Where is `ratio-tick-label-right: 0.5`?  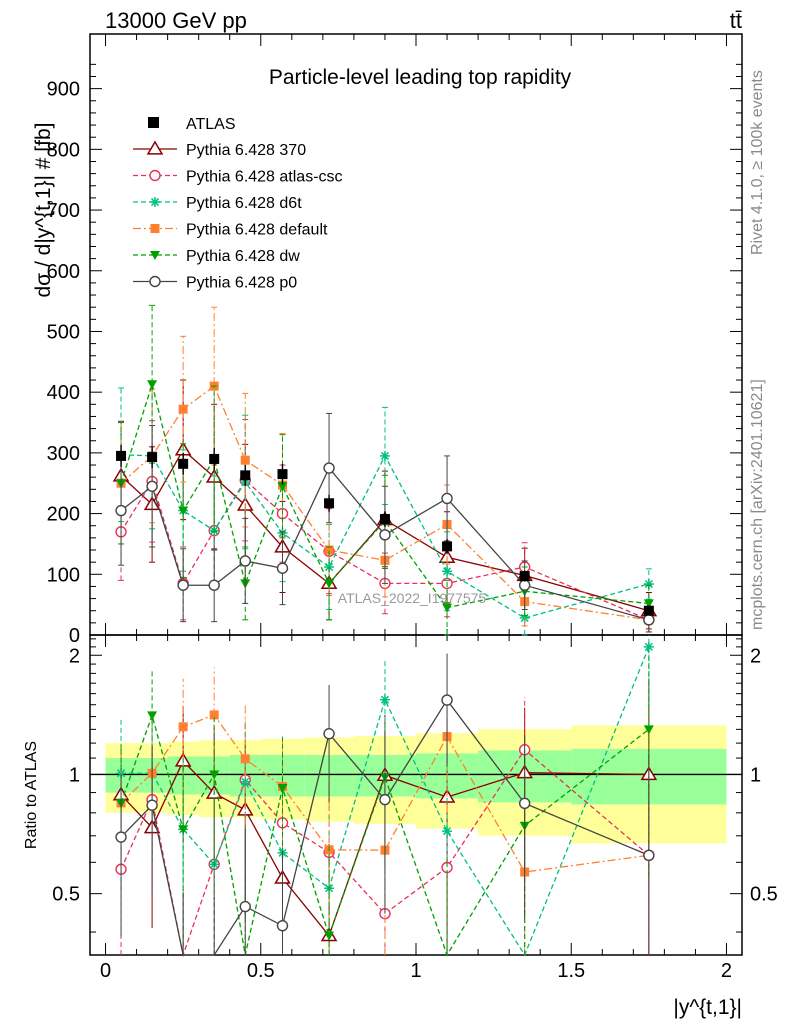 ratio-tick-label-right: 0.5 is located at coordinates (764, 895).